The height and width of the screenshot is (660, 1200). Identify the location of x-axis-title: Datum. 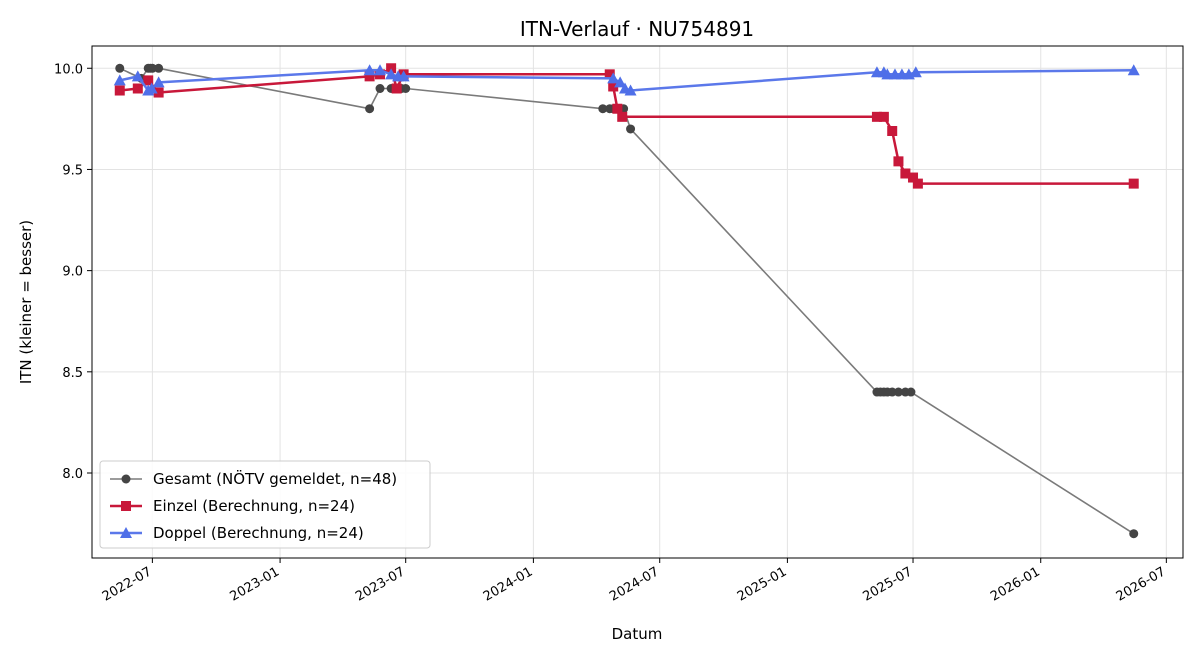
(637, 634).